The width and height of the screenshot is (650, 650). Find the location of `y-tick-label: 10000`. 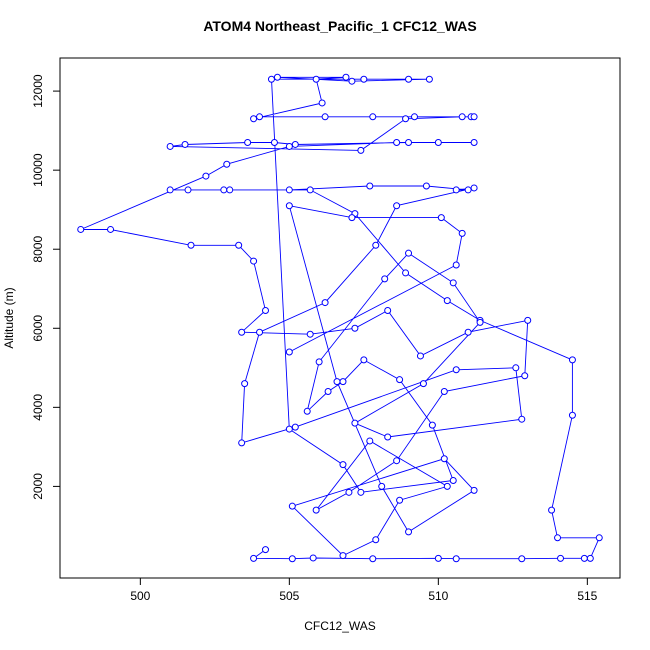

y-tick-label: 10000 is located at coordinates (38, 170).